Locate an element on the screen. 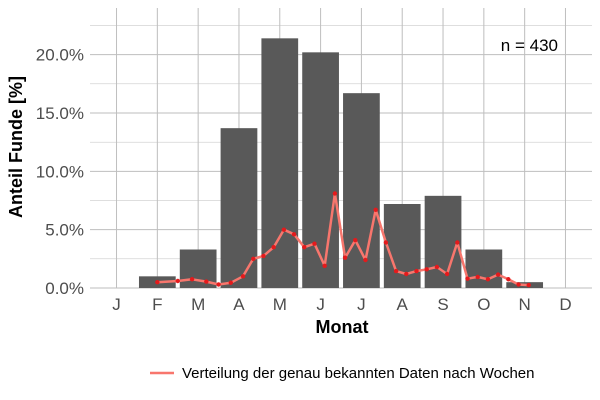  x-axis-title: Monat is located at coordinates (342, 327).